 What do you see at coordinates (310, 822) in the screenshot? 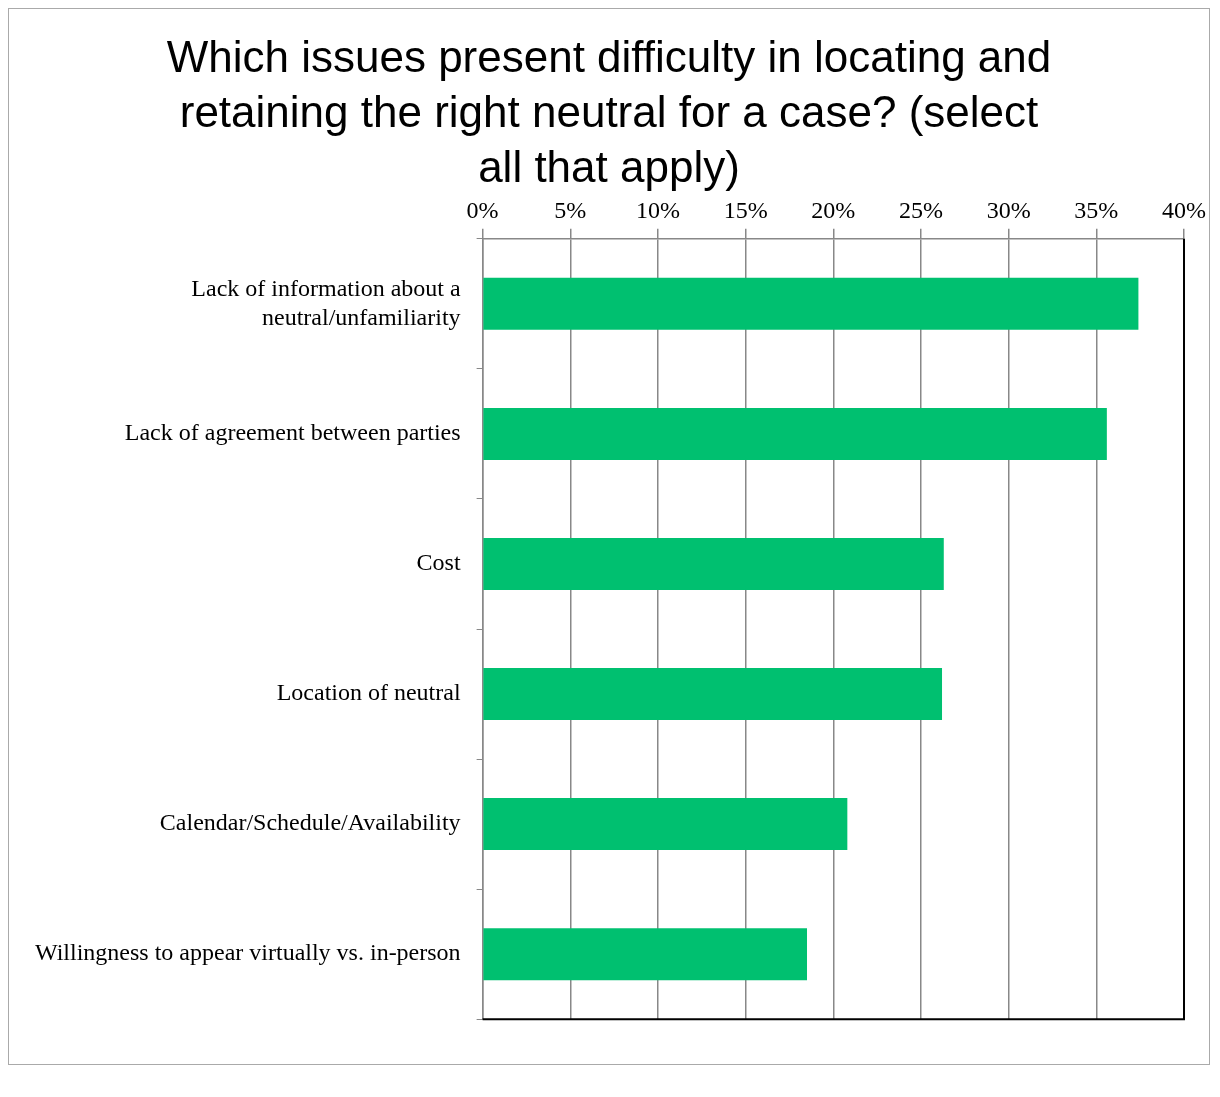
I see `y-tick-label: Calendar/Schedule/Availability` at bounding box center [310, 822].